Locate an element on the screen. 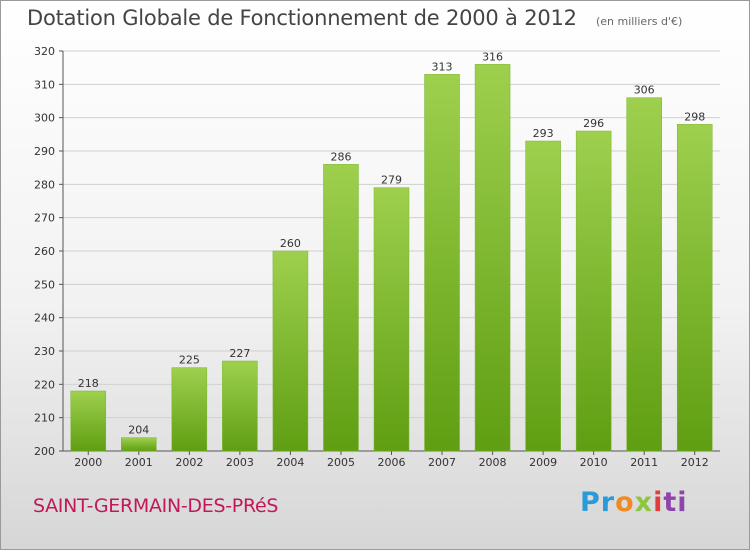 The width and height of the screenshot is (750, 550). proxiti-logo: Proxiti is located at coordinates (634, 502).